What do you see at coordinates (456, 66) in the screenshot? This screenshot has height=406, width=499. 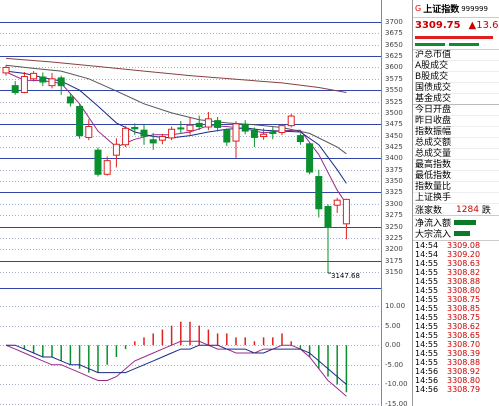 I see `stat-label: A股成交` at bounding box center [456, 66].